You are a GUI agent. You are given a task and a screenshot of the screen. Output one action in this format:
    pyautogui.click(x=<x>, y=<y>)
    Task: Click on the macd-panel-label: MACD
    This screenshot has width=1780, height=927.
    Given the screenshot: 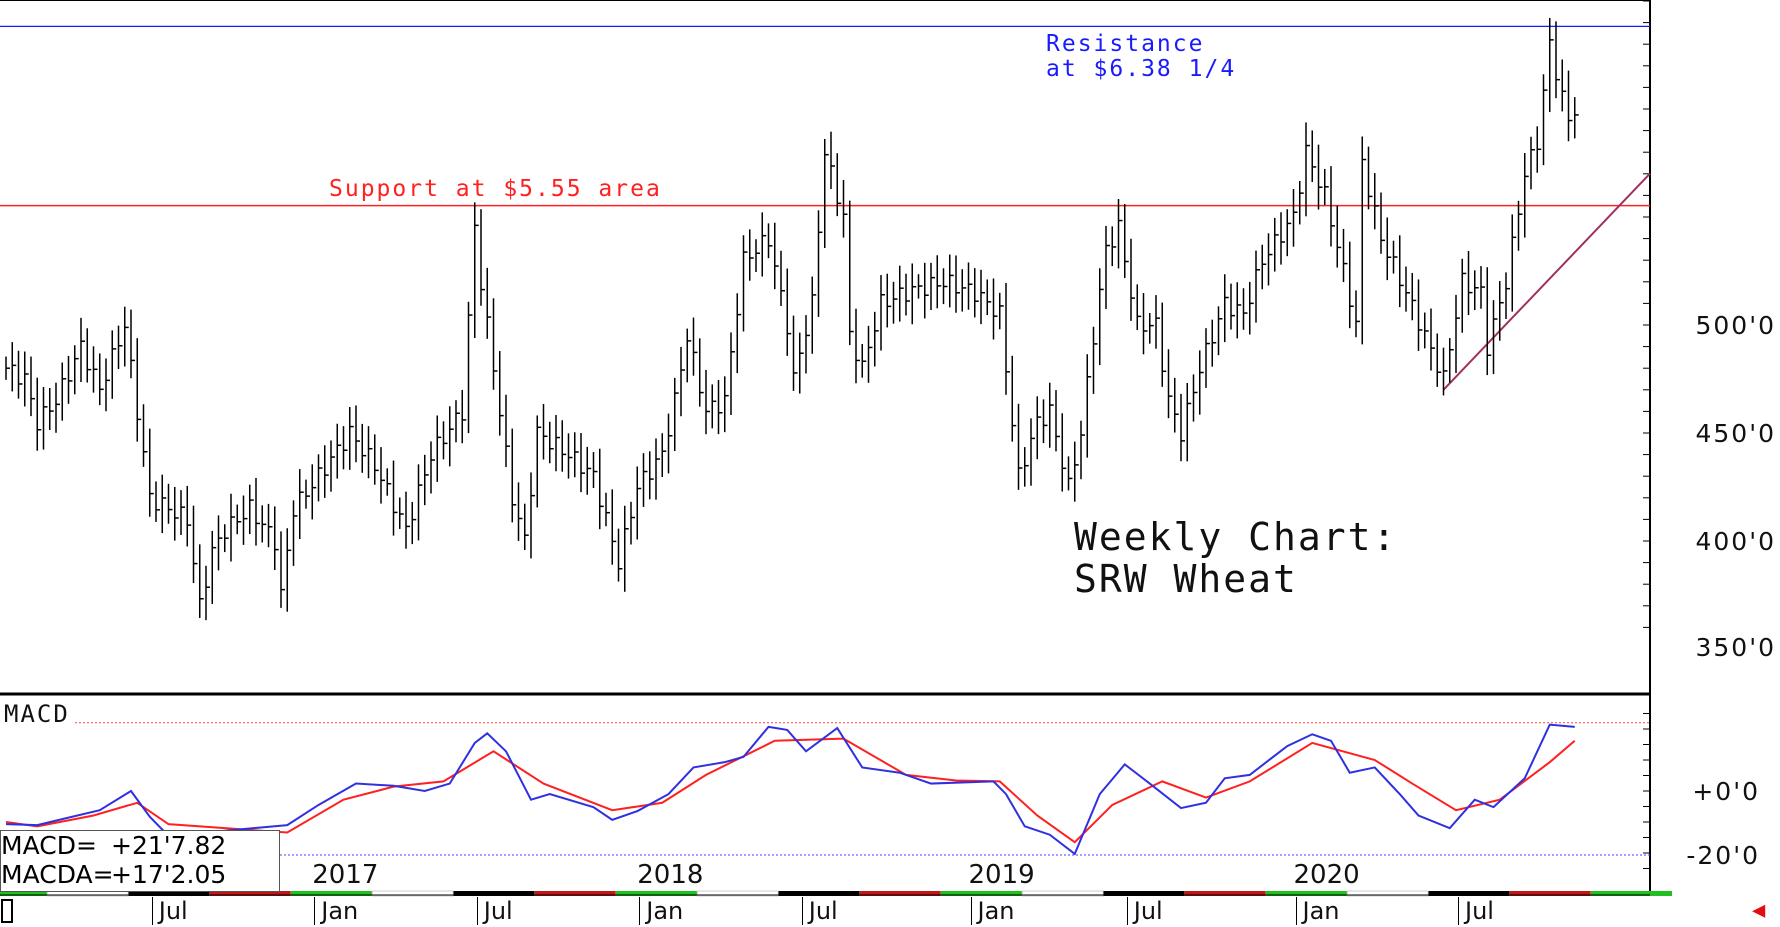 What is the action you would take?
    pyautogui.click(x=37, y=714)
    